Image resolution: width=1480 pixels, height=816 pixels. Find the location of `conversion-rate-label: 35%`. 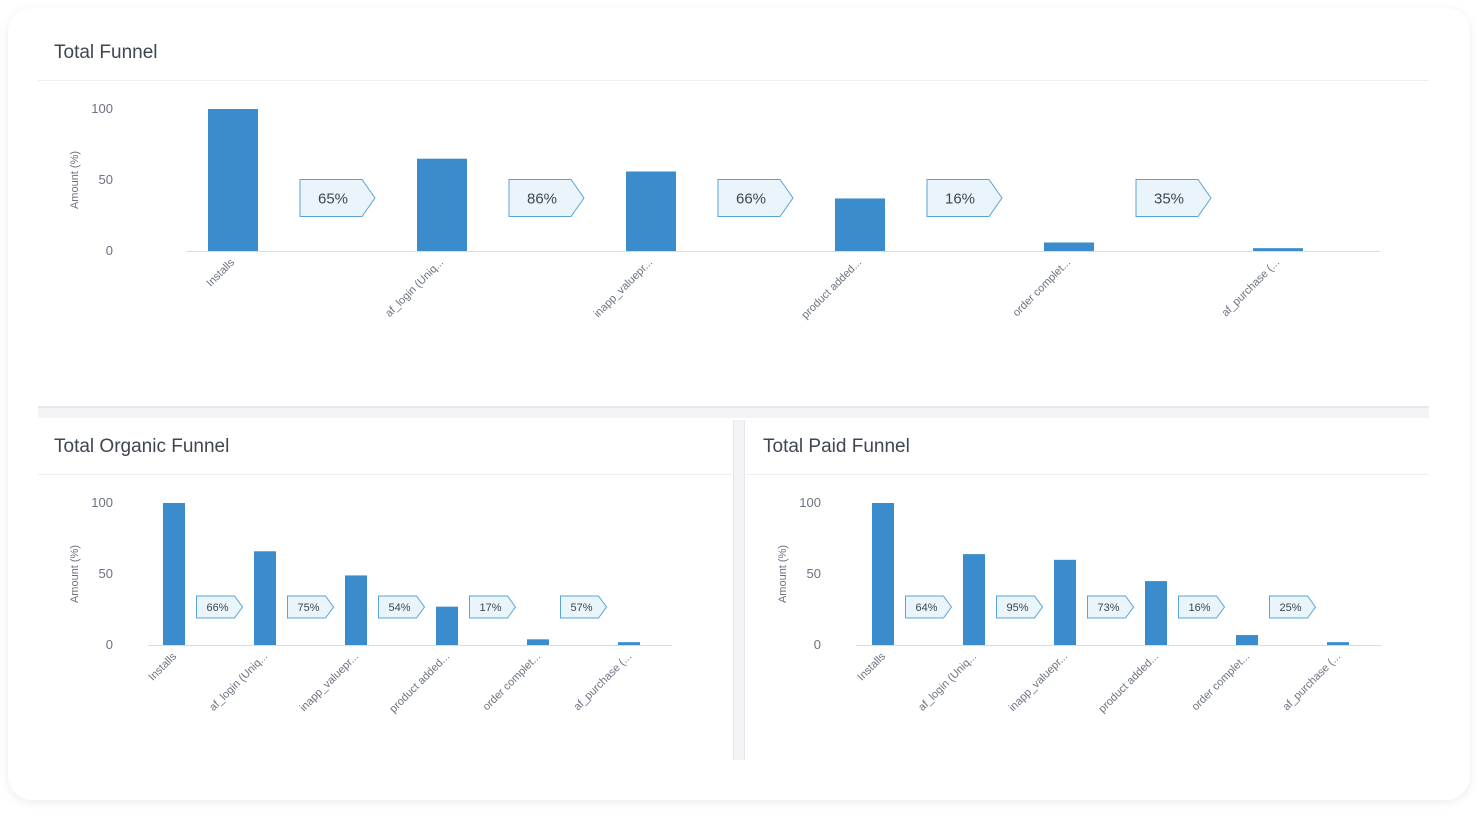

conversion-rate-label: 35% is located at coordinates (1169, 198).